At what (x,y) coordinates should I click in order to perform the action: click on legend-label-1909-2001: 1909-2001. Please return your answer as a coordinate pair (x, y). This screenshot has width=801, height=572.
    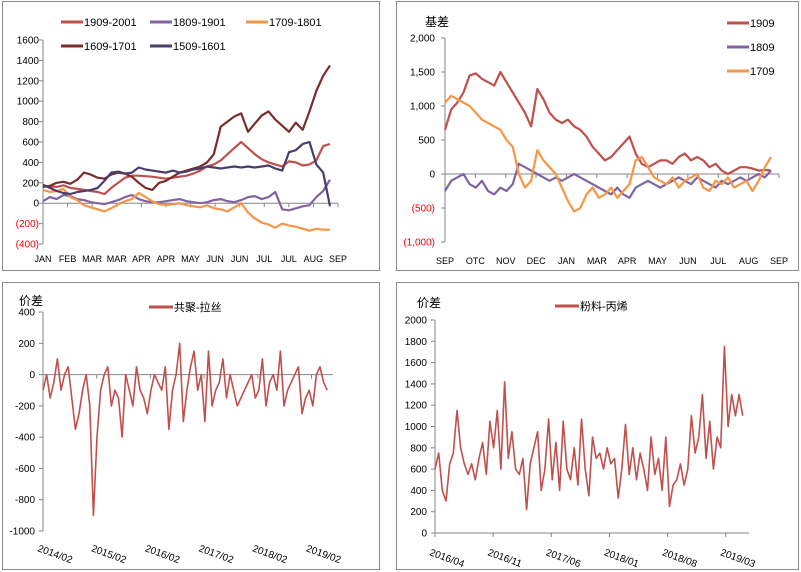
    Looking at the image, I should click on (110, 23).